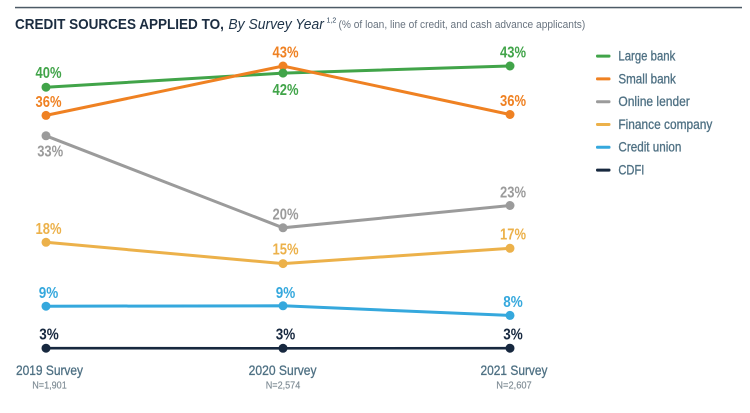 This screenshot has width=750, height=413. What do you see at coordinates (647, 79) in the screenshot?
I see `svg-text: Small bank` at bounding box center [647, 79].